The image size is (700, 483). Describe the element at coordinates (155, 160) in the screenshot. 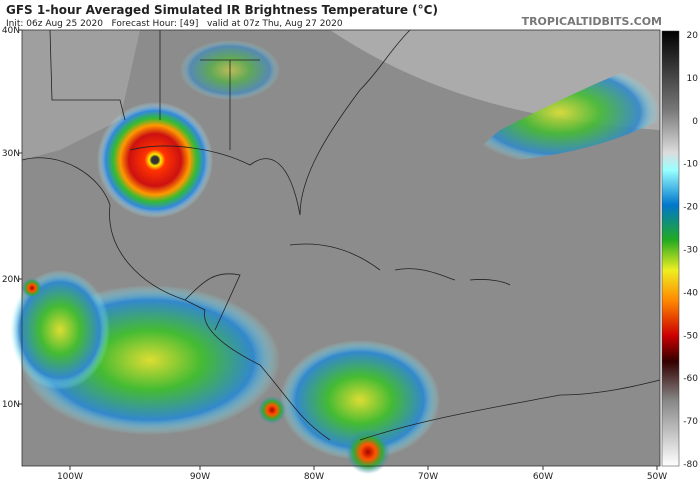

I see `hurricane-cloud` at that location.